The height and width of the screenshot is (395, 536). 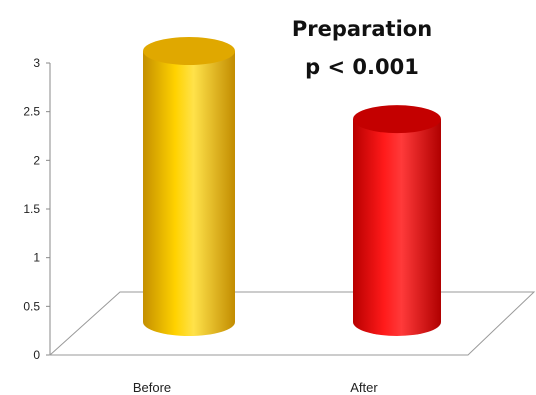 I want to click on category-label-before: Before, so click(x=152, y=387).